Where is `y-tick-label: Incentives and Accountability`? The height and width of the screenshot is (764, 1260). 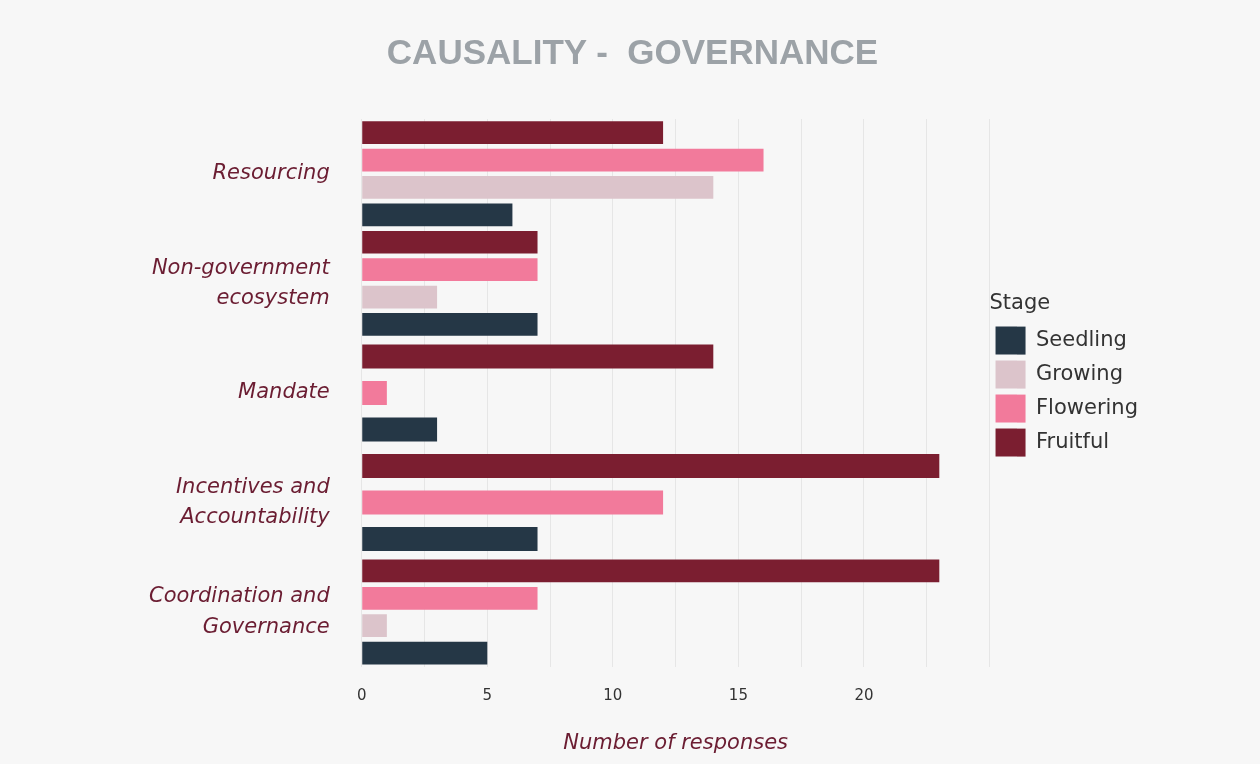
y-tick-label: Incentives and Accountability is located at coordinates (253, 501).